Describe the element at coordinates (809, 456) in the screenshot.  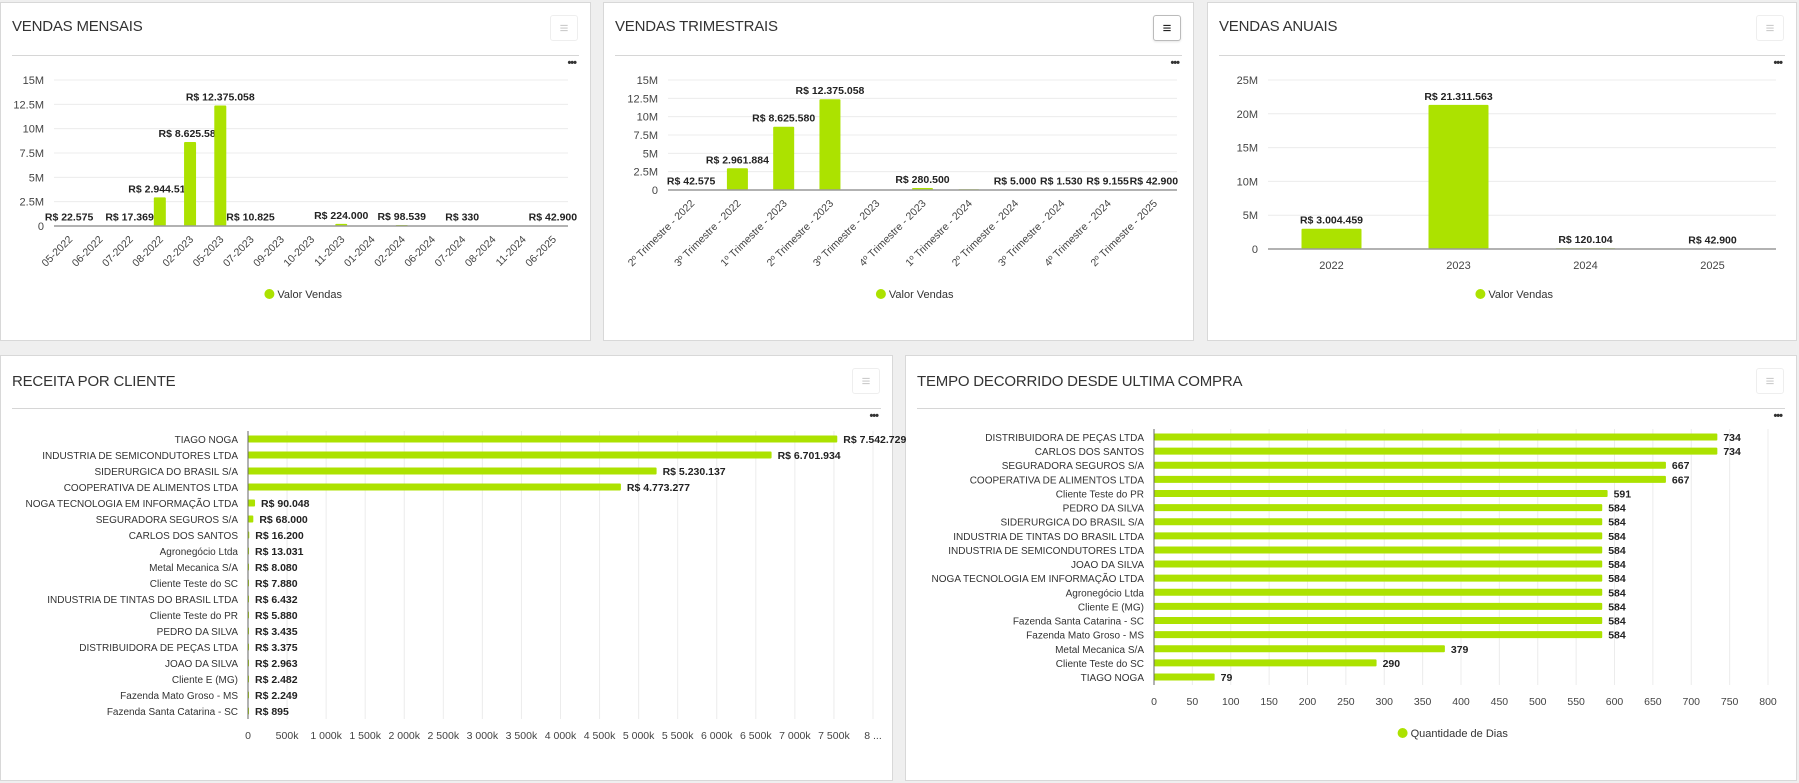
I see `data-label: R$ 6.701.934` at that location.